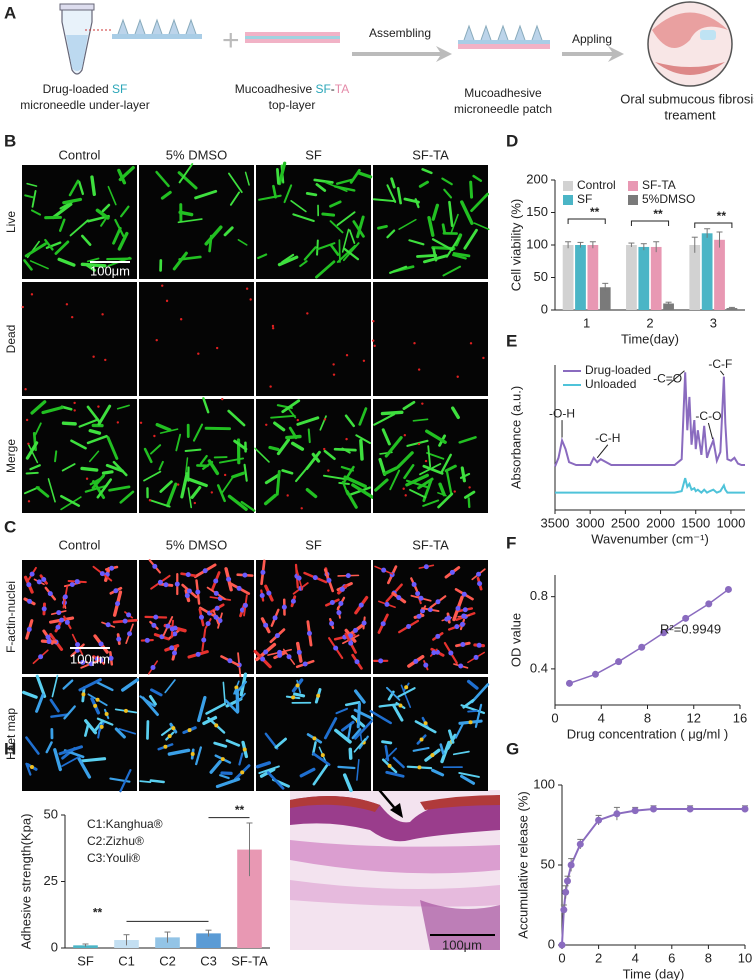 This screenshot has height=980, width=754. Describe the element at coordinates (85, 960) in the screenshot. I see `x-tick-label: SF` at that location.